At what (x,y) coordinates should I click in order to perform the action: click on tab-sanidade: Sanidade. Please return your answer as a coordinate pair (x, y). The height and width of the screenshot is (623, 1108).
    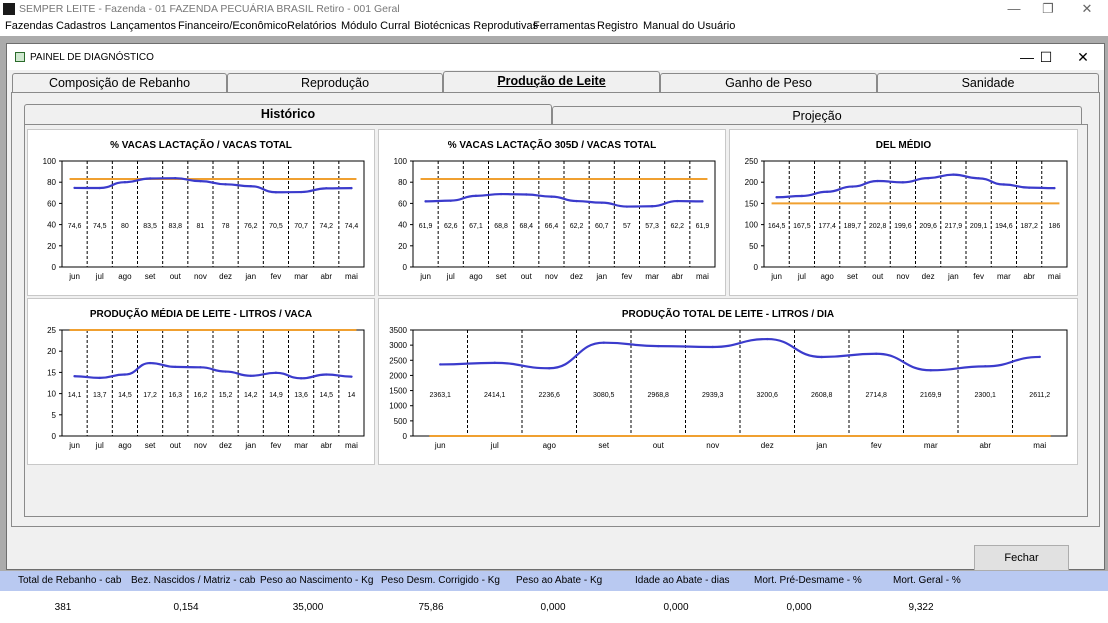
    Looking at the image, I should click on (988, 82).